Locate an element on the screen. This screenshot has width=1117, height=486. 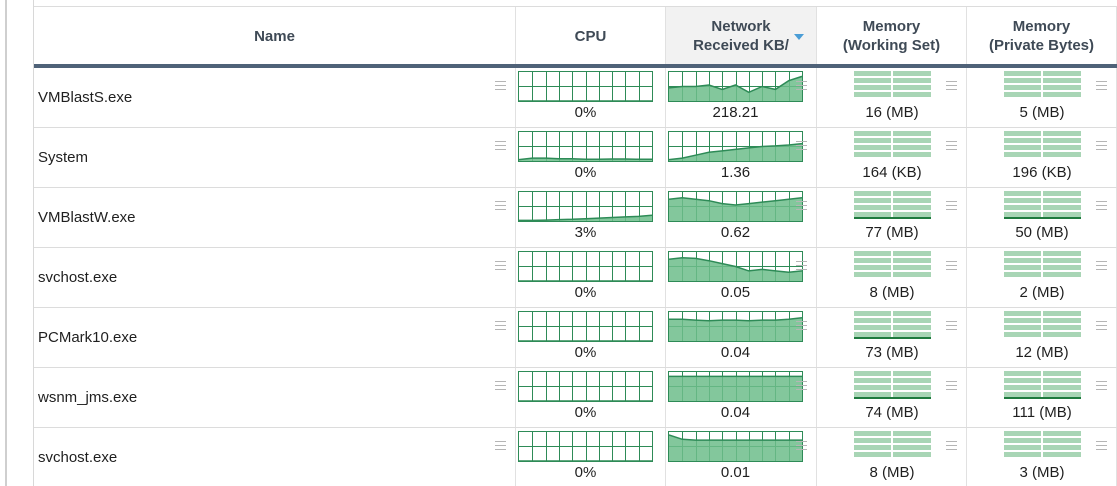
working-set-cell: 73 (MB) is located at coordinates (892, 337).